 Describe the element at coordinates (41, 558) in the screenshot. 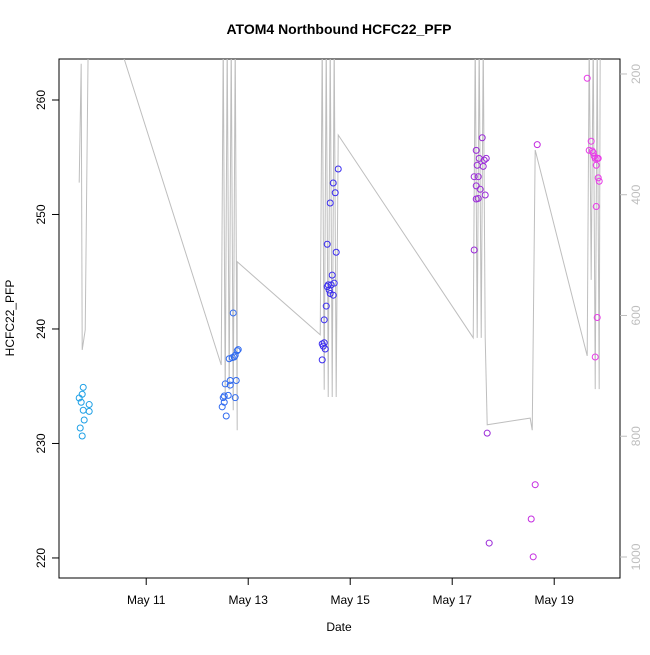

I see `y-tick-label: 220` at that location.